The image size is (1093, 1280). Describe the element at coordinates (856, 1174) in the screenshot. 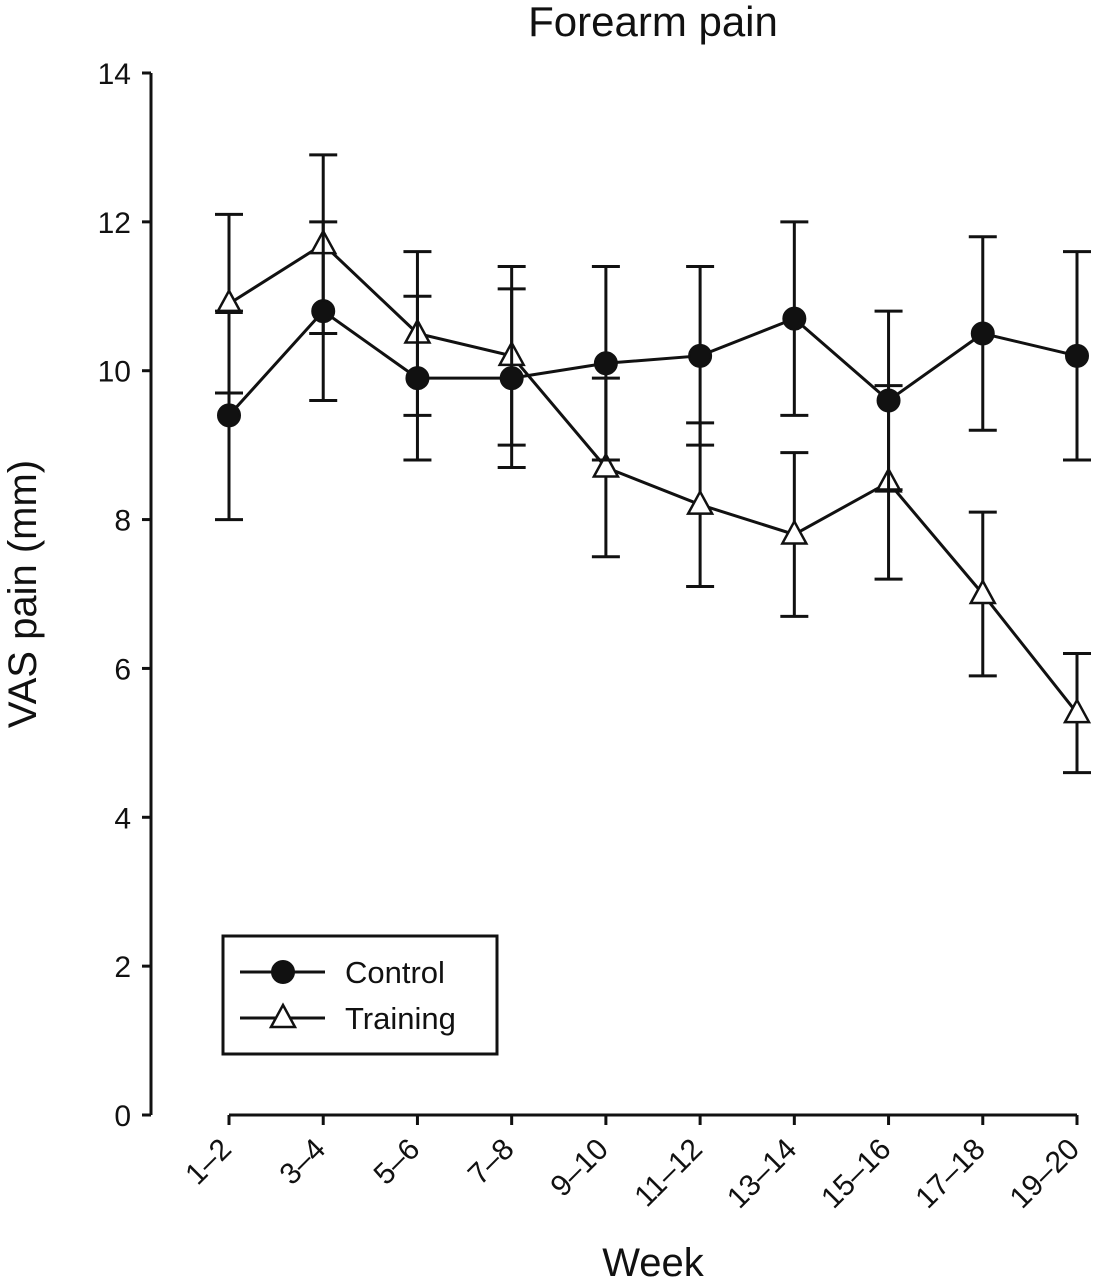

I see `x-tick-label: 15–16` at that location.